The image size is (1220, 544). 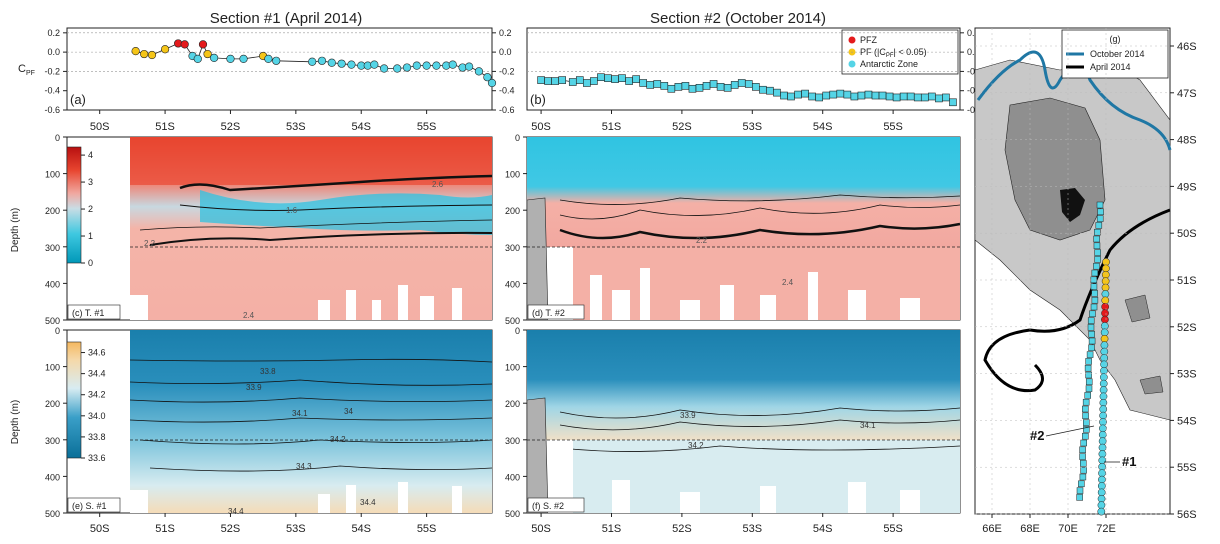 I want to click on panel-c-contour-label: 2.2, so click(x=150, y=243).